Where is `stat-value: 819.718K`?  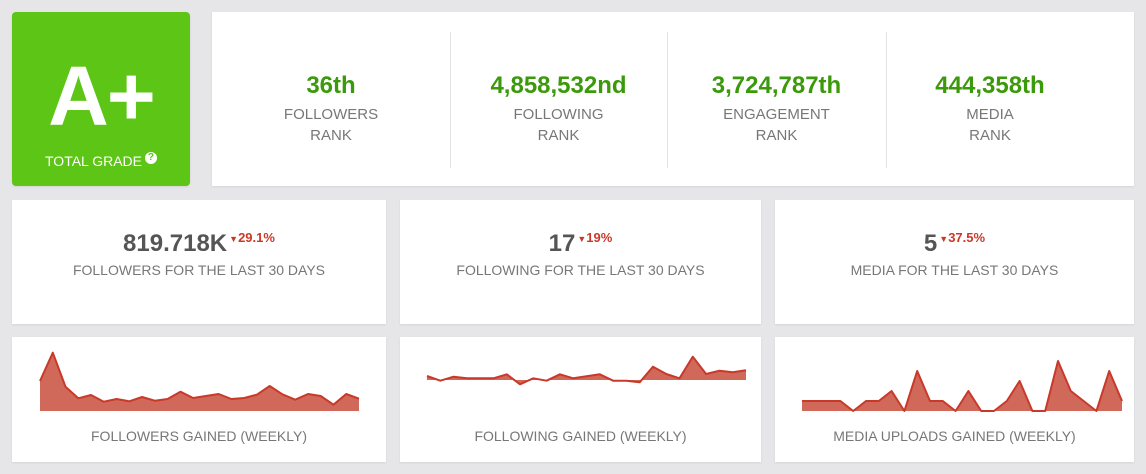 stat-value: 819.718K is located at coordinates (175, 243).